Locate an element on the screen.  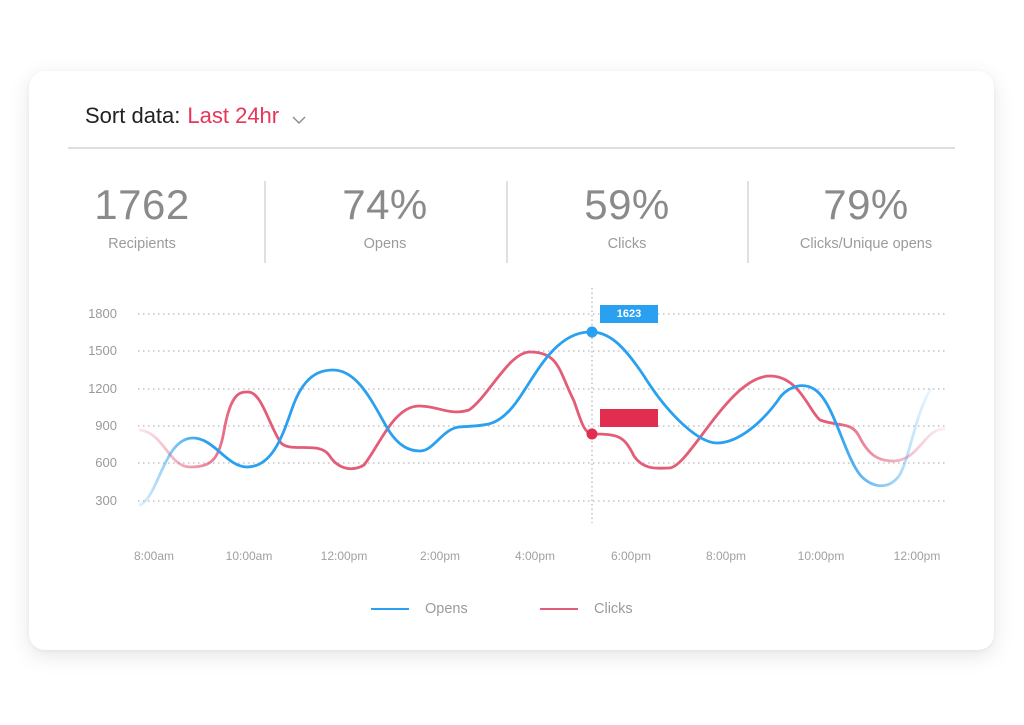
opens-tooltip: 1623 is located at coordinates (629, 314).